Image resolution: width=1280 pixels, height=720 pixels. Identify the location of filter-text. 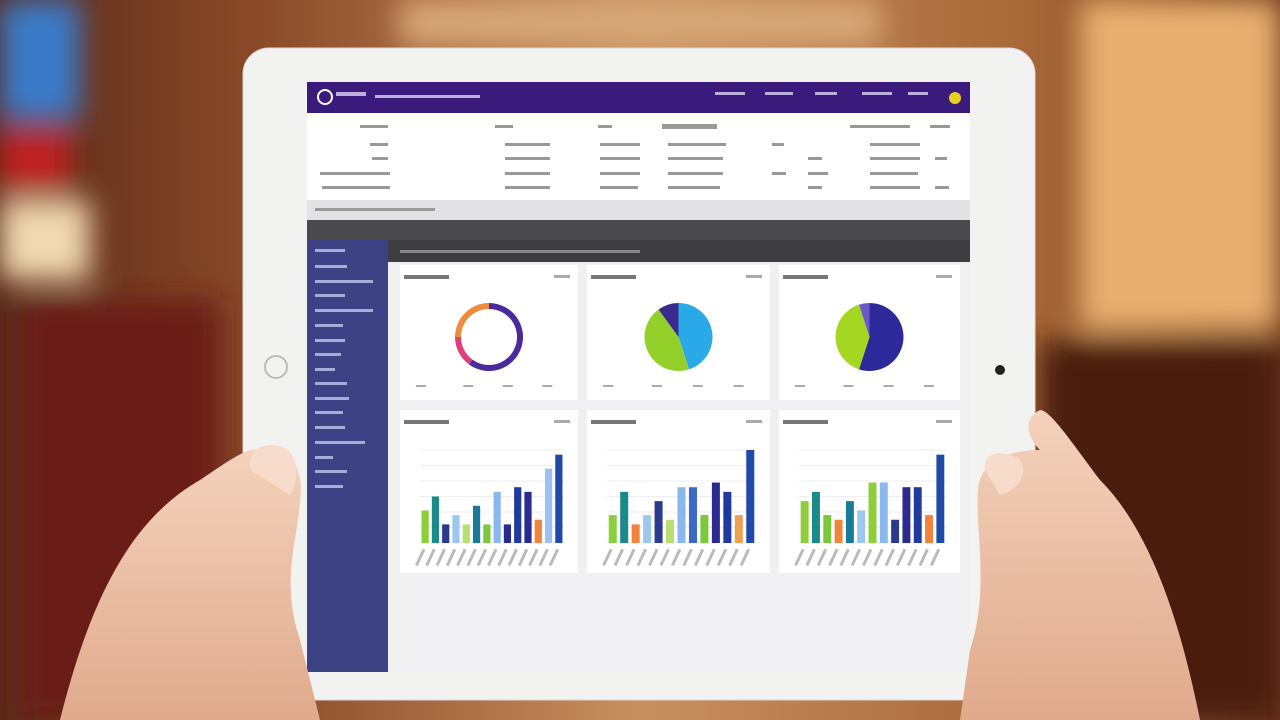
(375, 209).